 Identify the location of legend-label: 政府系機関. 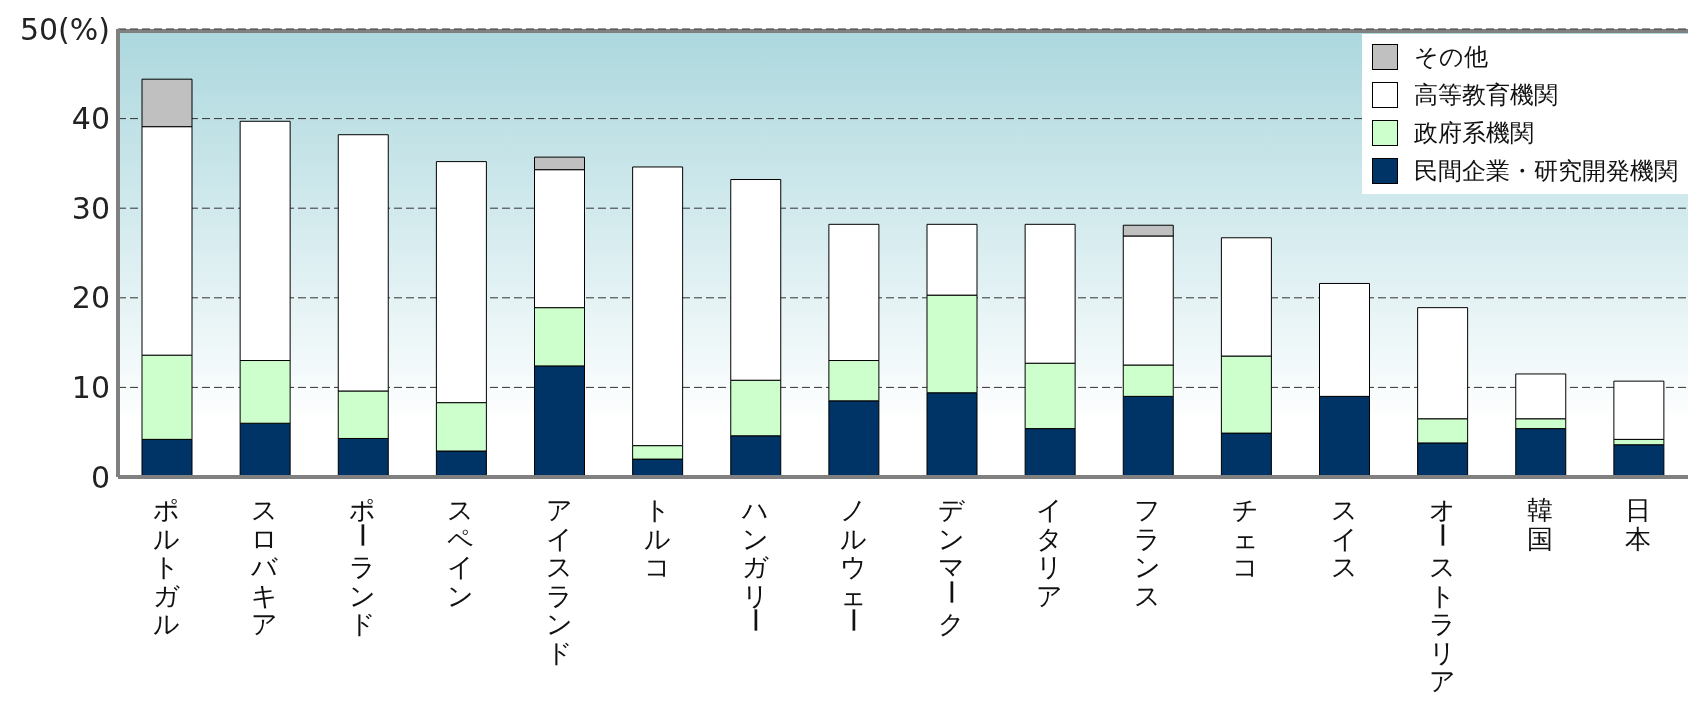
(1474, 133).